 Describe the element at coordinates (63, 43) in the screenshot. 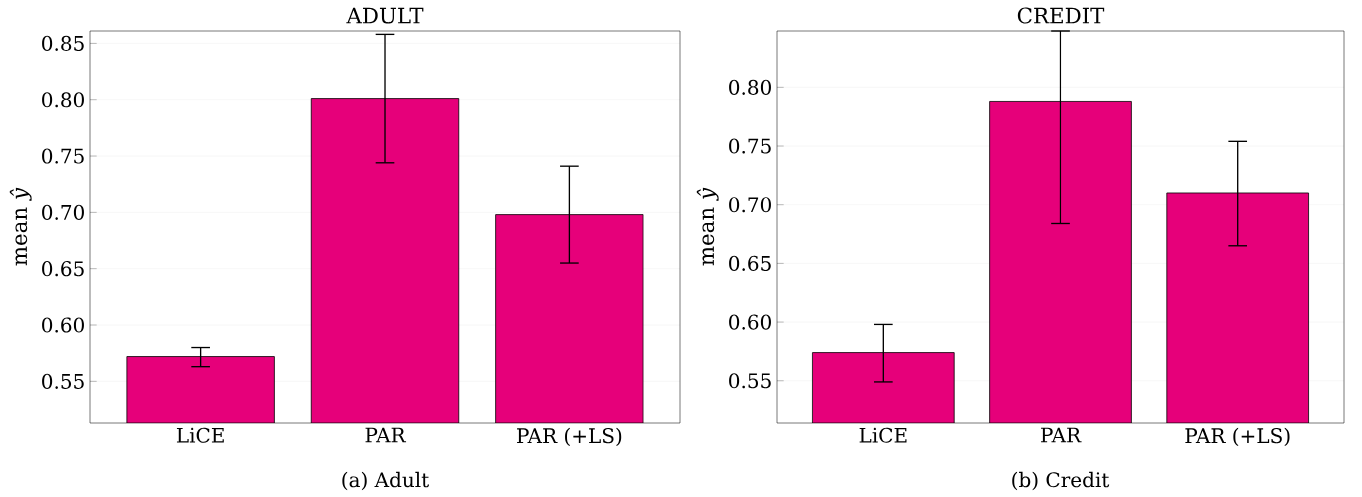

I see `y-tick-label: 0.85` at that location.